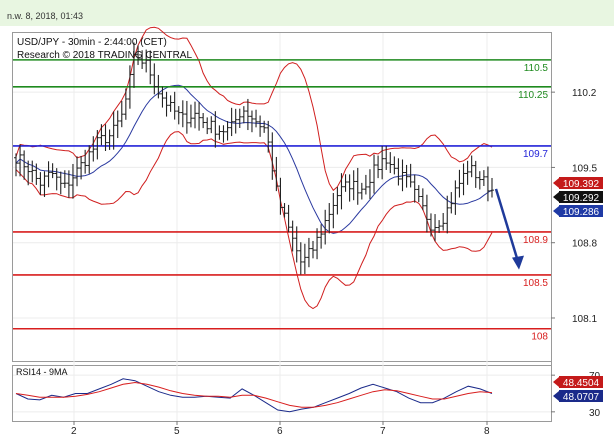 This screenshot has height=442, width=614. I want to click on price-badge-label: 109.292, so click(581, 198).